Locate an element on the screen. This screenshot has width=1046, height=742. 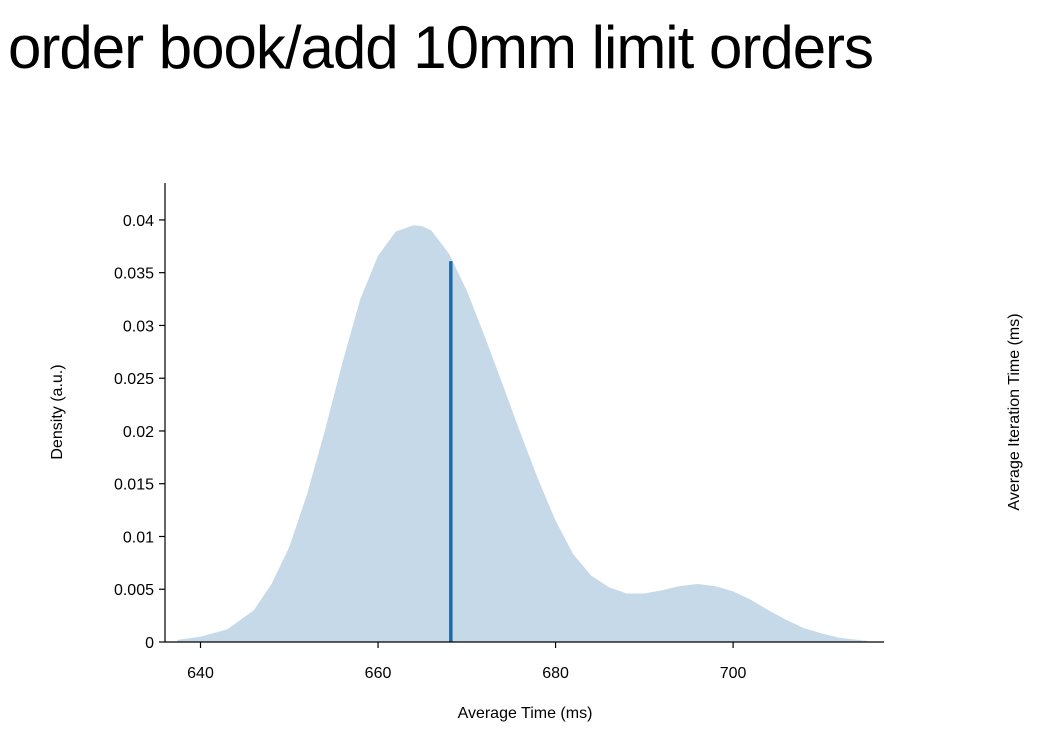
y-tick-label: 0.005 is located at coordinates (134, 590).